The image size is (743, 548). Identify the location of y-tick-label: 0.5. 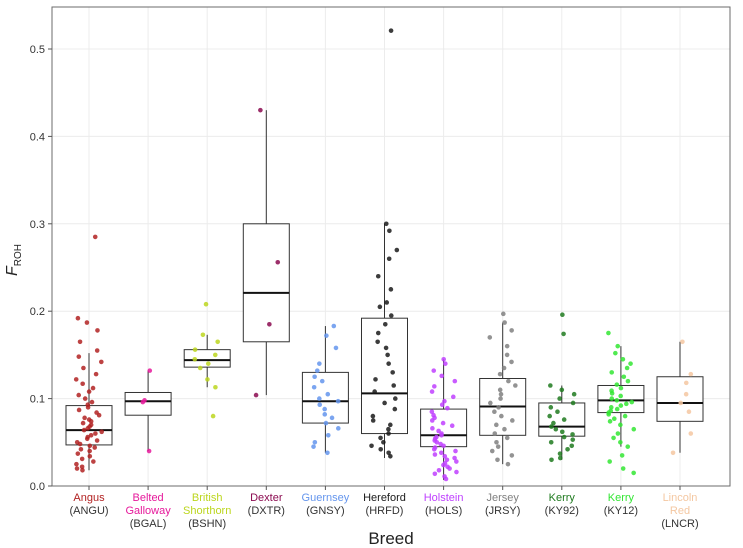
(37, 50).